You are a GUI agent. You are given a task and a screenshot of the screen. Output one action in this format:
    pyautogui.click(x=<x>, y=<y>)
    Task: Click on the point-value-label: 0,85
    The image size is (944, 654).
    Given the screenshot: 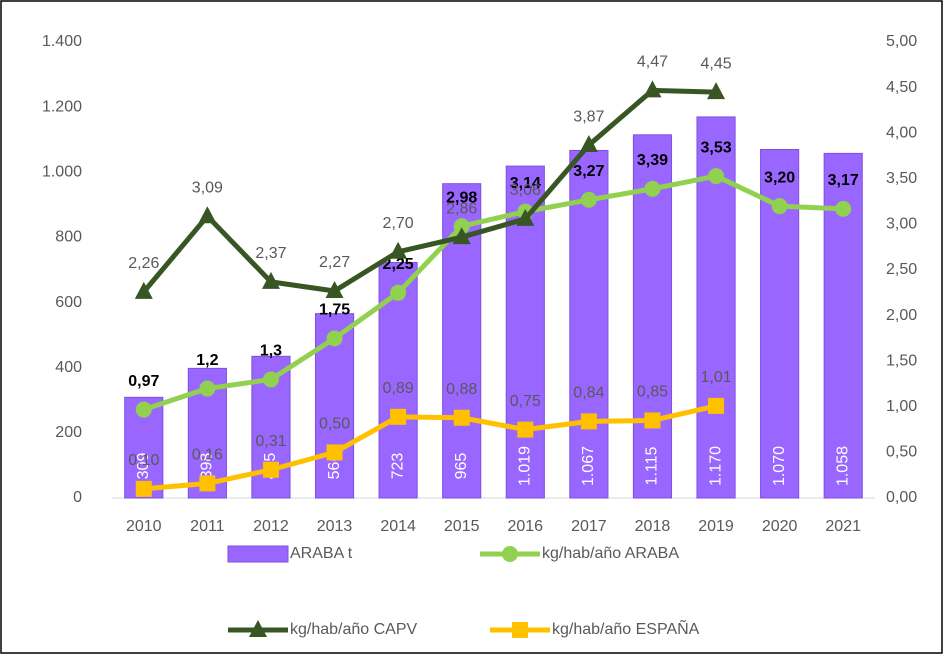 What is the action you would take?
    pyautogui.click(x=652, y=392)
    